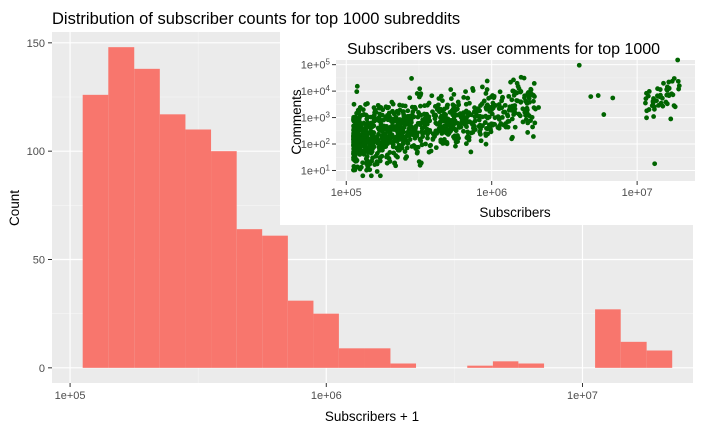  Describe the element at coordinates (39, 206) in the screenshot. I see `y-axis-ticks: 0 50 100 150` at that location.